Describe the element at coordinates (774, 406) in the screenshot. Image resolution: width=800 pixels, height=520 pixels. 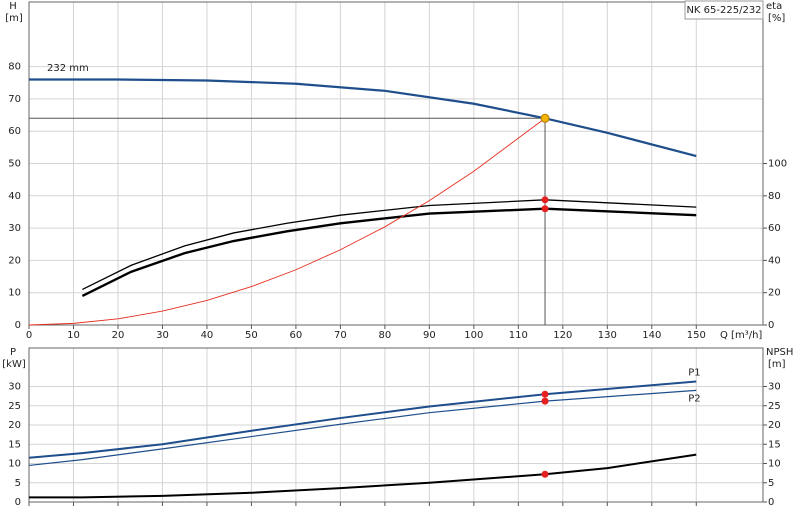
I see `y2-tick-label: 25` at that location.